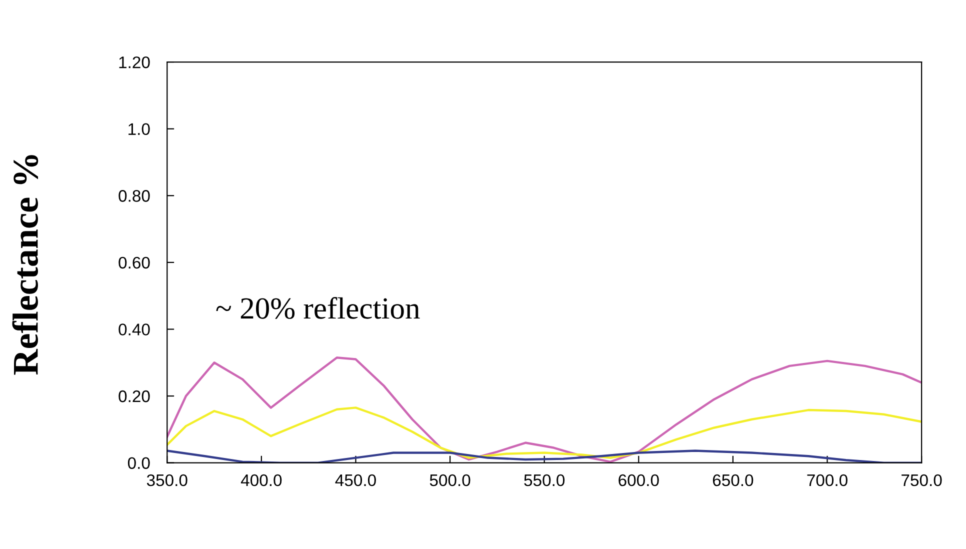 This screenshot has height=549, width=966. Describe the element at coordinates (134, 196) in the screenshot. I see `y-tick-label: 0.80` at that location.